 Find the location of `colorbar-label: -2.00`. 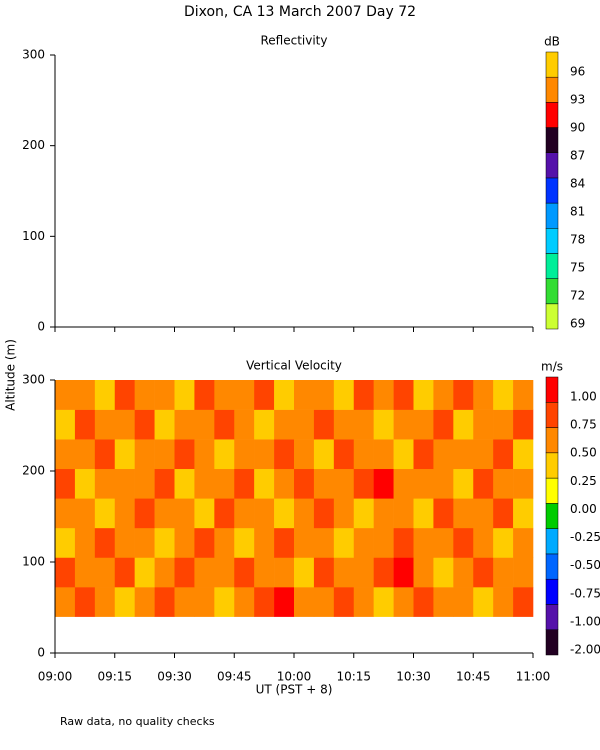

colorbar-label: -2.00 is located at coordinates (585, 650).